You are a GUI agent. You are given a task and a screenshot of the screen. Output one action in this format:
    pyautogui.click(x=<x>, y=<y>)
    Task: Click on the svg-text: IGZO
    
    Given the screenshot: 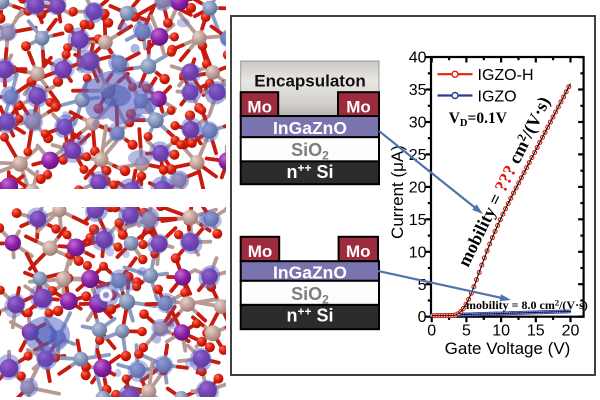 What is the action you would take?
    pyautogui.click(x=497, y=97)
    